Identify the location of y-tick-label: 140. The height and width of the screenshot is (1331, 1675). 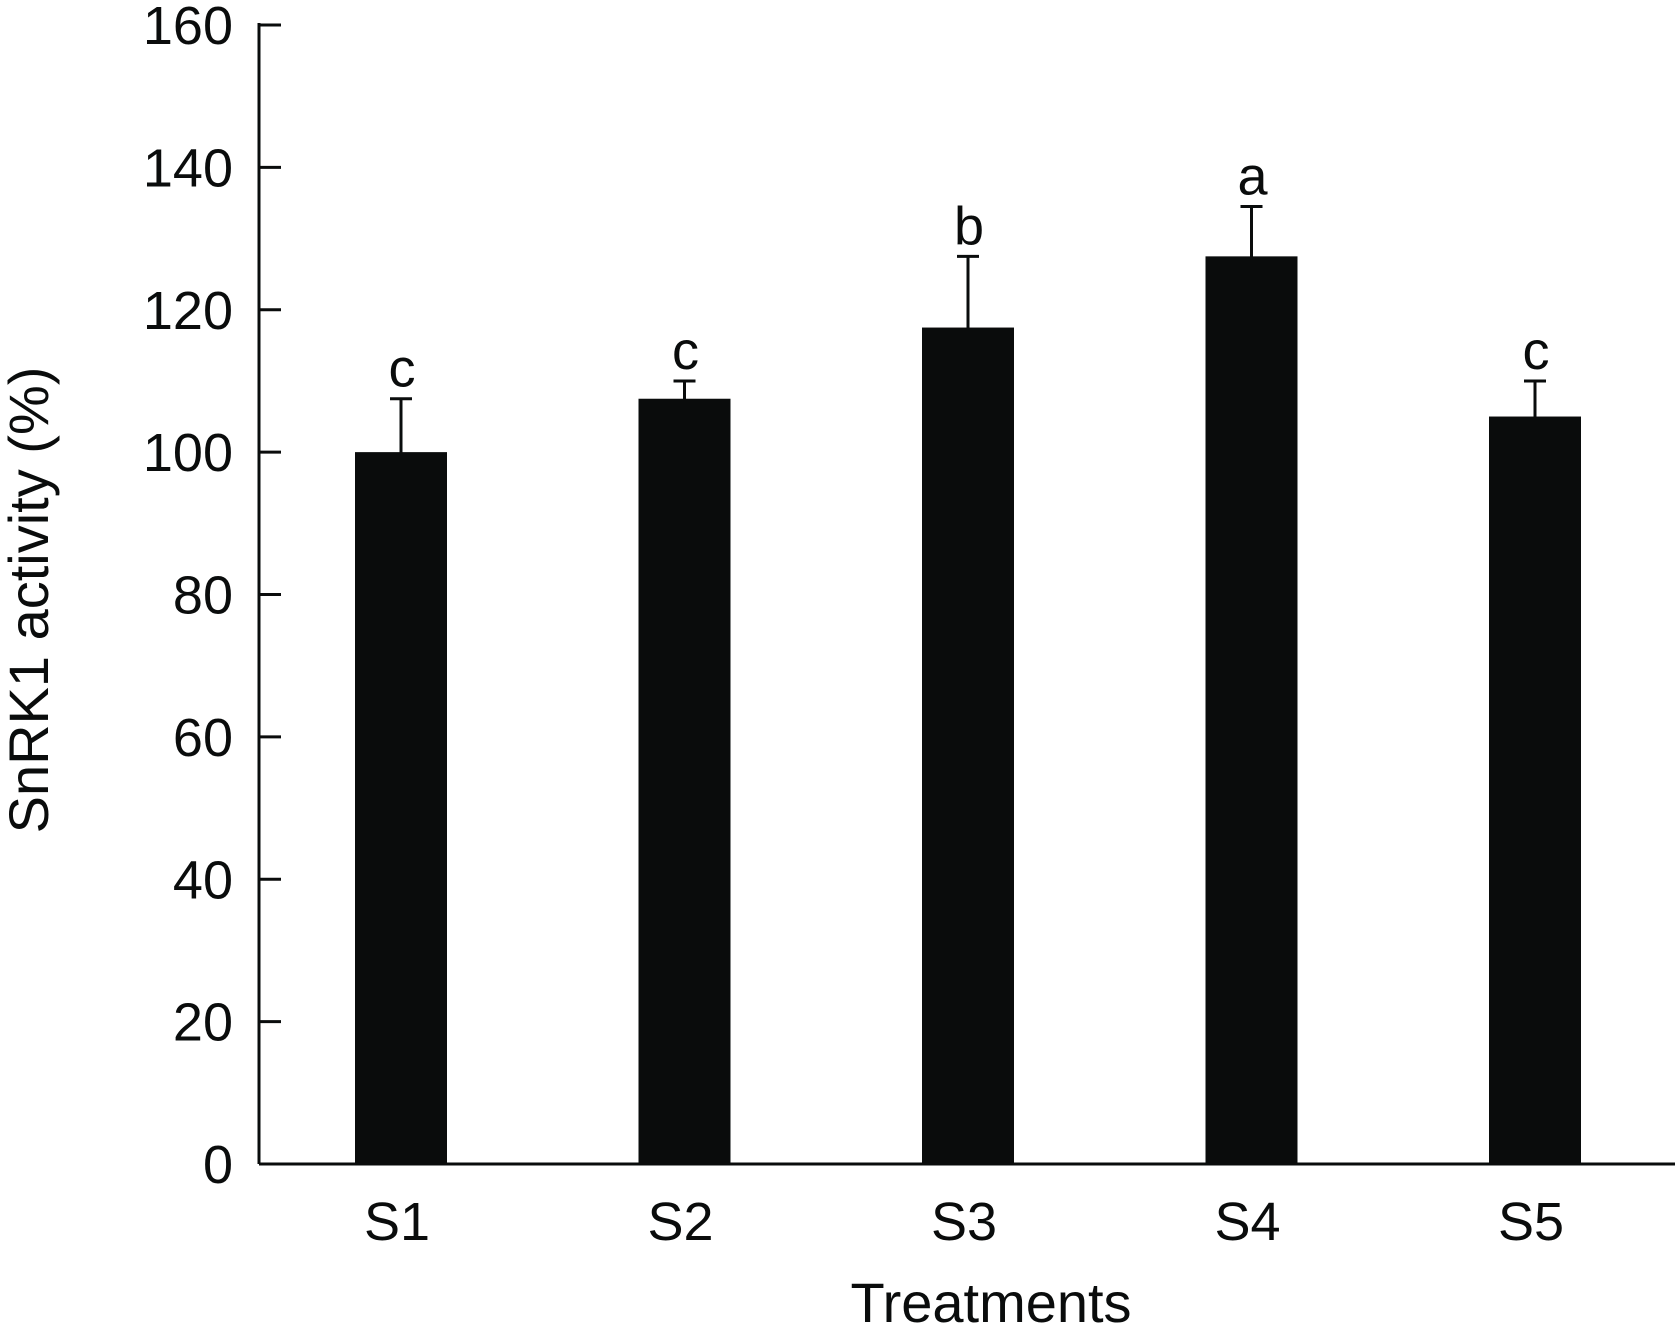
(188, 168).